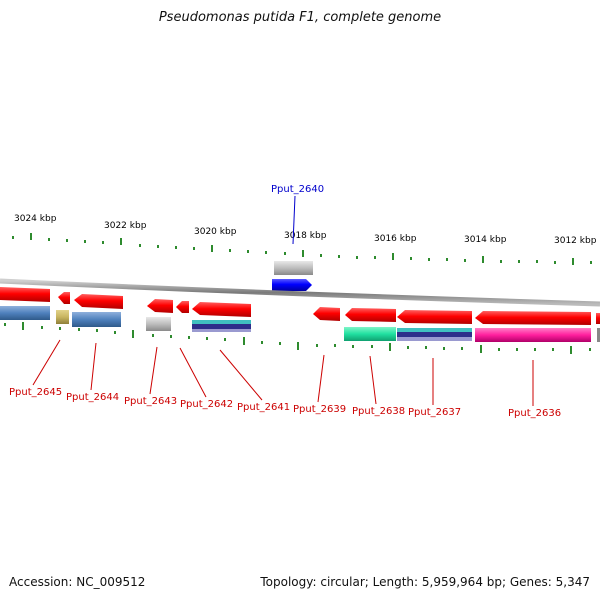  I want to click on gene-label-pput-2638: Pput_2638, so click(378, 411).